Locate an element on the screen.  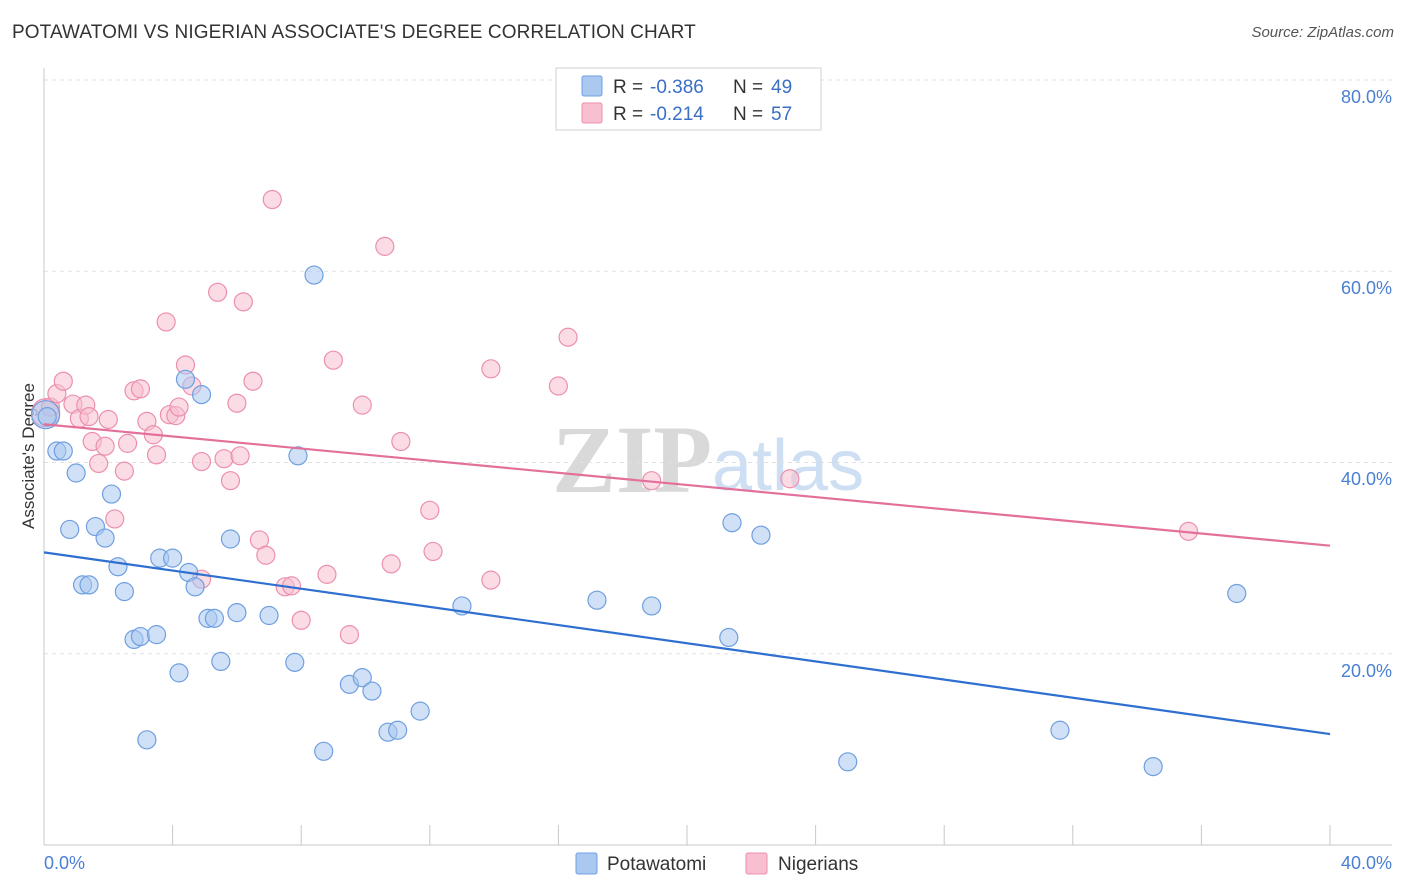
bottom-legend-label-potawatomi: Potawatomi is located at coordinates (656, 864).